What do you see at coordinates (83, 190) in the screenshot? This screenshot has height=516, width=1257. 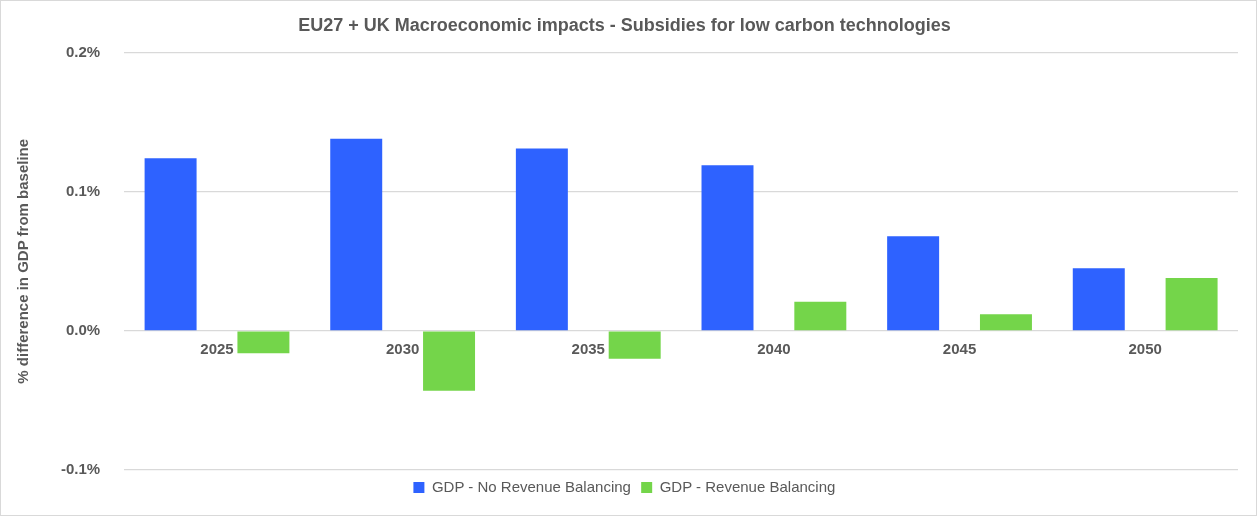 I see `y-tick-label: 0.1%` at bounding box center [83, 190].